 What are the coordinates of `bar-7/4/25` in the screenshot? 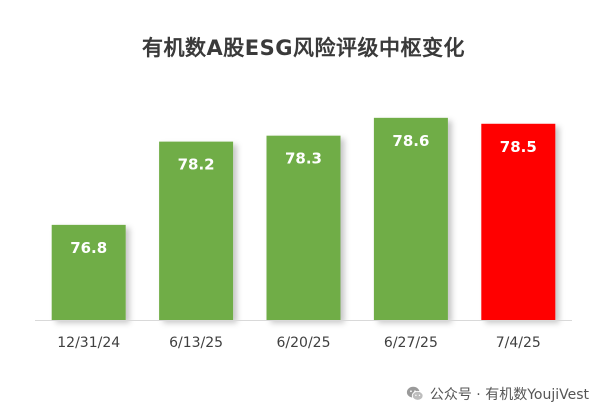 It's located at (518, 221).